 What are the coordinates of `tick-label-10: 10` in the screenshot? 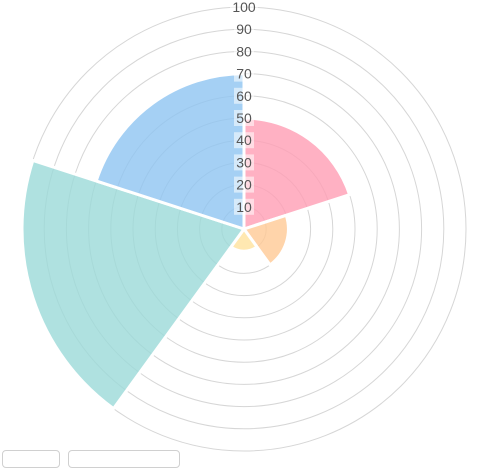 It's located at (244, 206).